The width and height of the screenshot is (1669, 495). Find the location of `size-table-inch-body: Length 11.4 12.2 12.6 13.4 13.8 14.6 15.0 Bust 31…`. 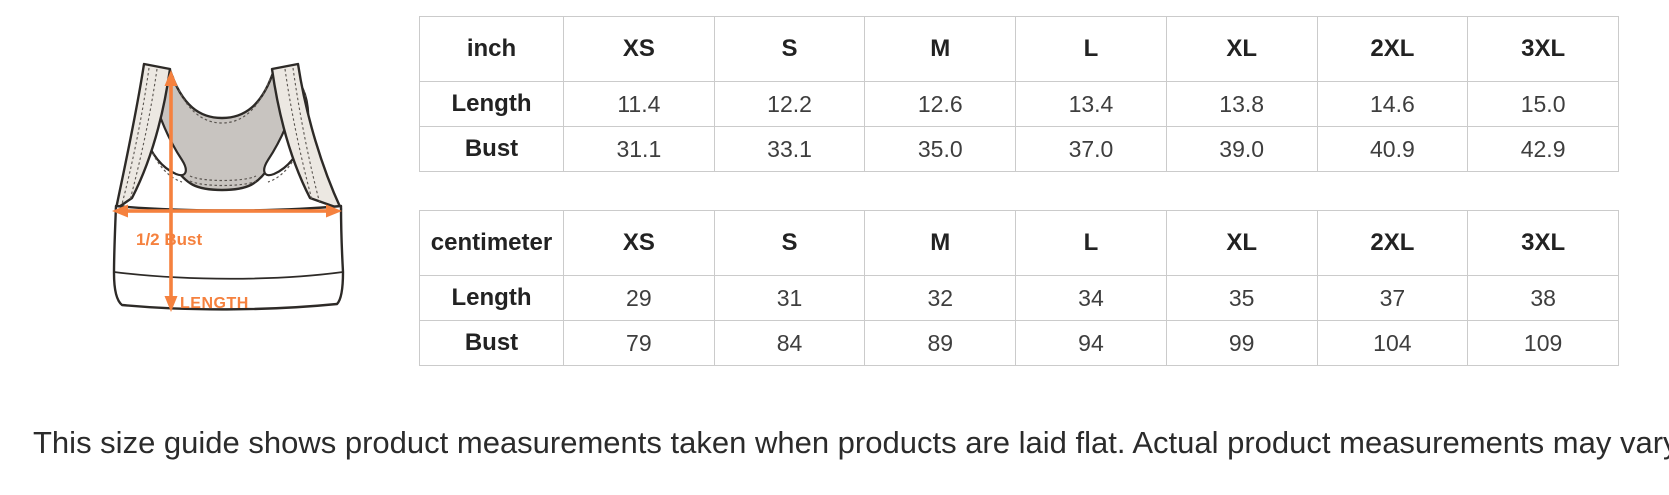

size-table-inch-body: Length 11.4 12.2 12.6 13.4 13.8 14.6 15.0 Bust 31… is located at coordinates (1019, 126).